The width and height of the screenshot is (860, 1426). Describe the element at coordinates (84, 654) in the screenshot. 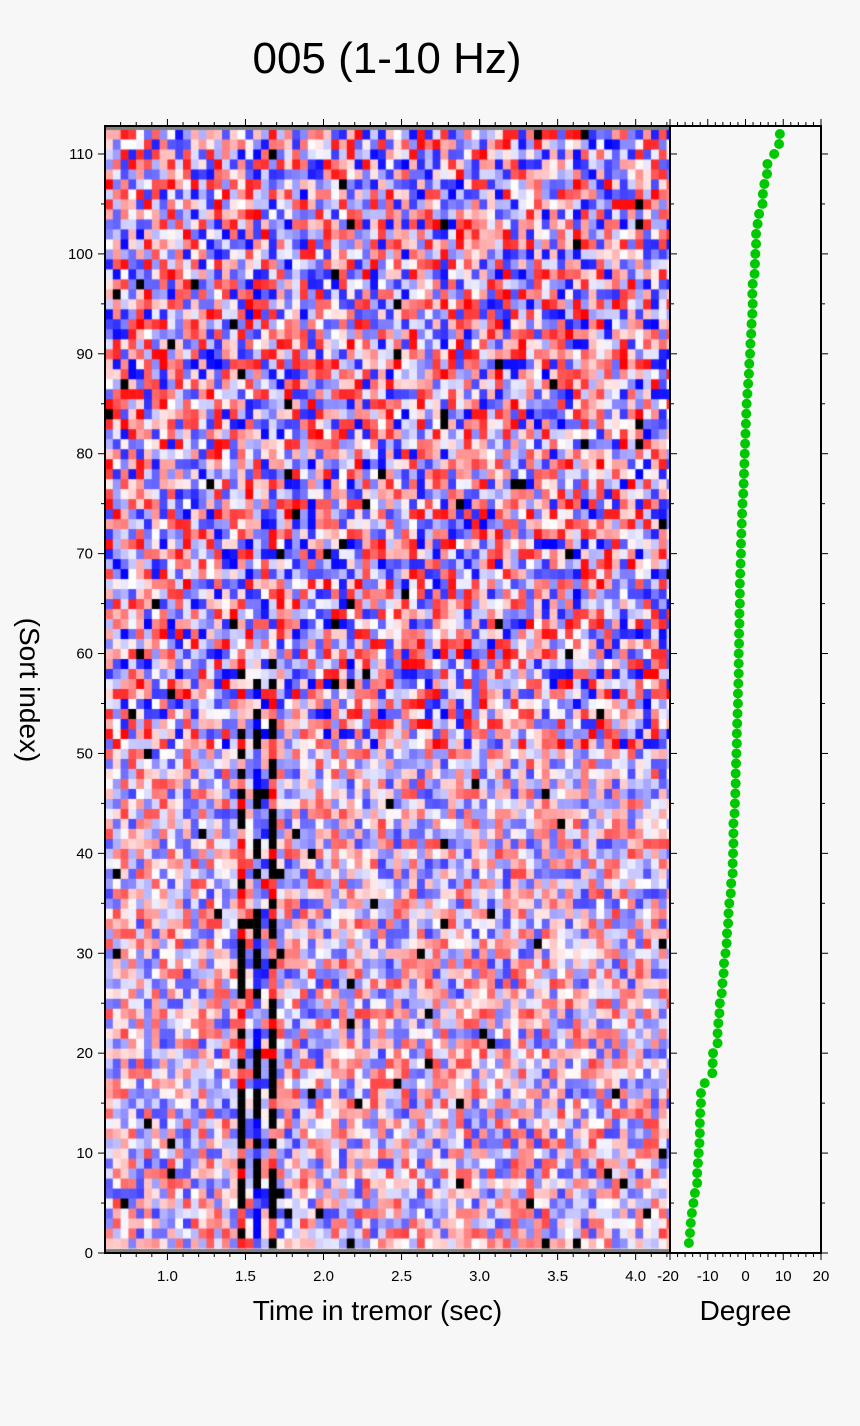

I see `y-tick-label: 60` at that location.